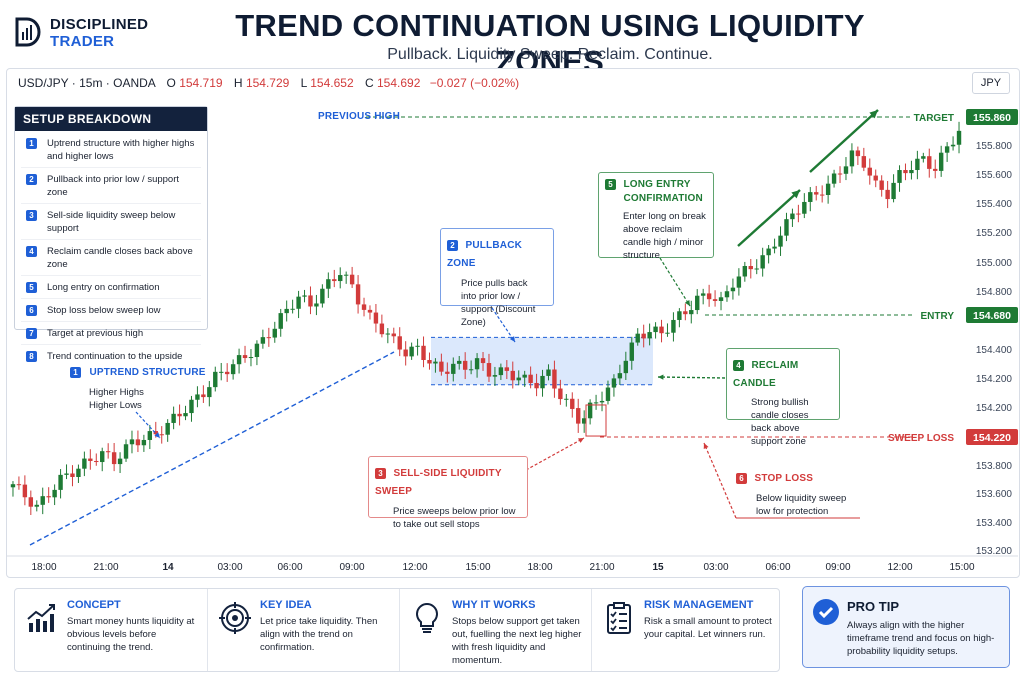 The image size is (1024, 683). I want to click on setup-item-num: 5, so click(31, 287).